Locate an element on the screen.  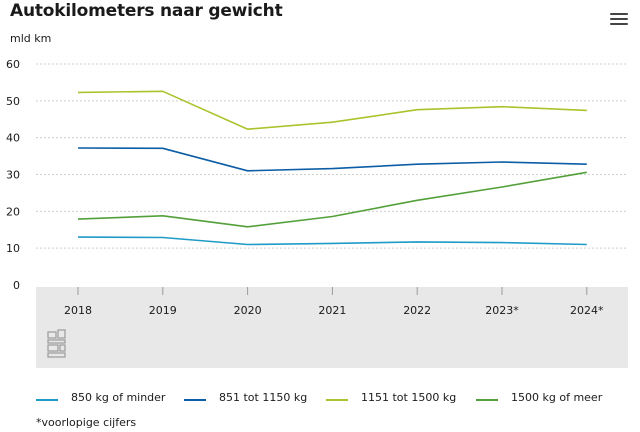
y-tick-label: 10 is located at coordinates (13, 248).